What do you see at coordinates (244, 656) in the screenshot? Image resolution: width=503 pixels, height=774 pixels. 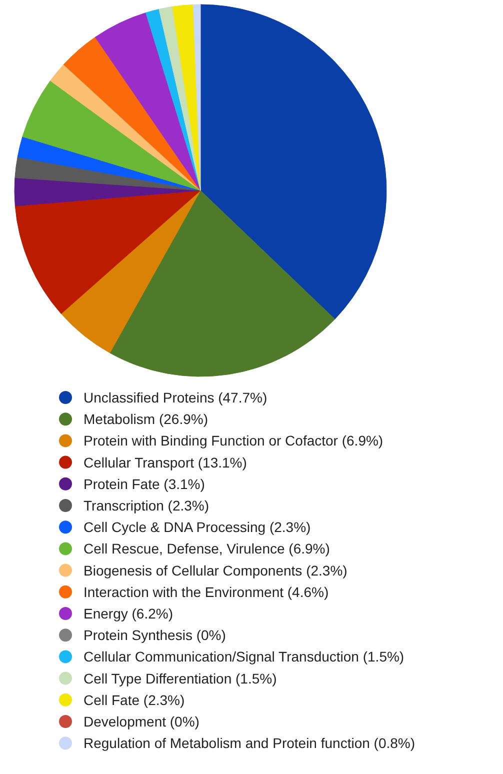 I see `legend-label: Cellular Communication/Signal Transduction (1.5%)` at bounding box center [244, 656].